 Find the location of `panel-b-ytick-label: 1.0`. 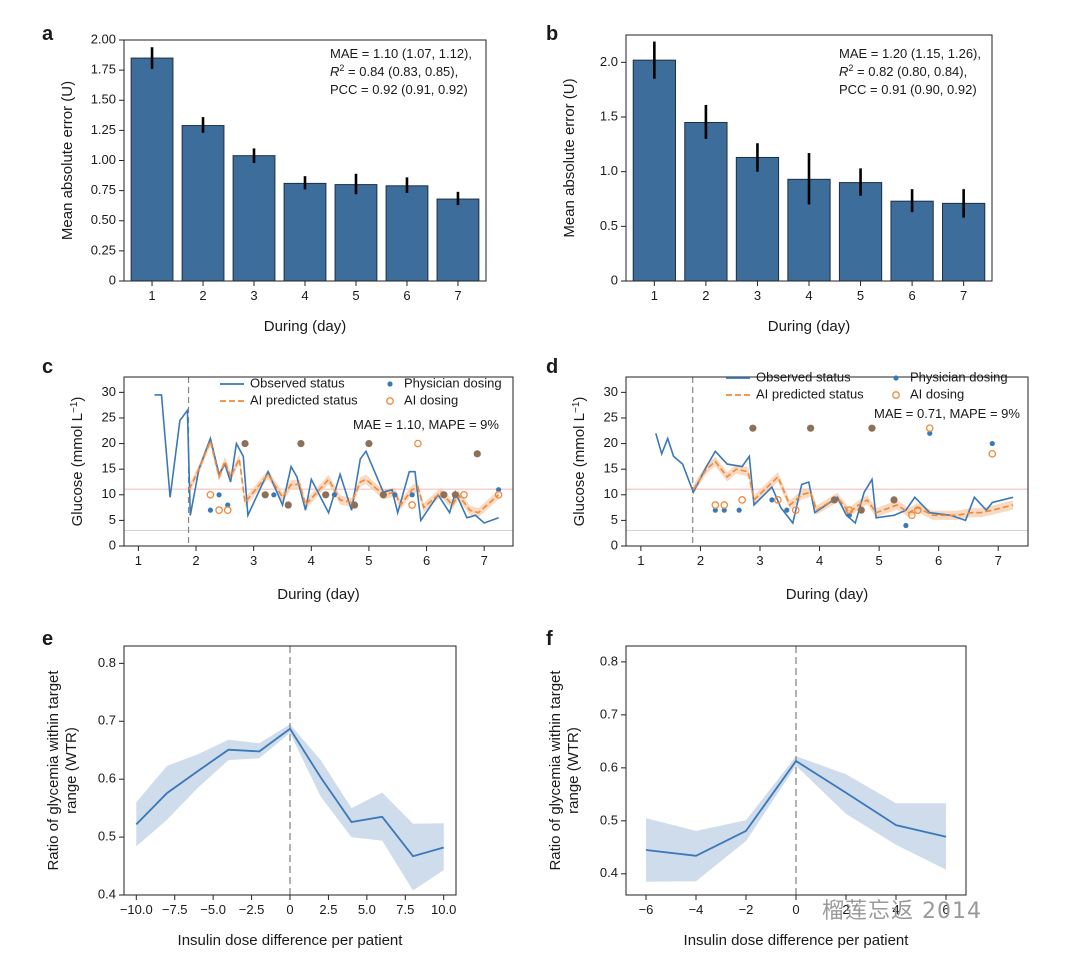

panel-b-ytick-label: 1.0 is located at coordinates (609, 170).